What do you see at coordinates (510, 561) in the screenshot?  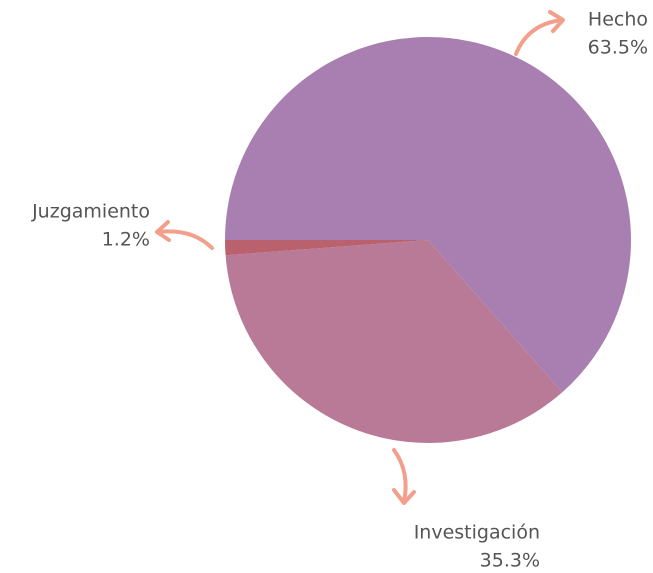 I see `slice-value-label: 35.3%` at bounding box center [510, 561].